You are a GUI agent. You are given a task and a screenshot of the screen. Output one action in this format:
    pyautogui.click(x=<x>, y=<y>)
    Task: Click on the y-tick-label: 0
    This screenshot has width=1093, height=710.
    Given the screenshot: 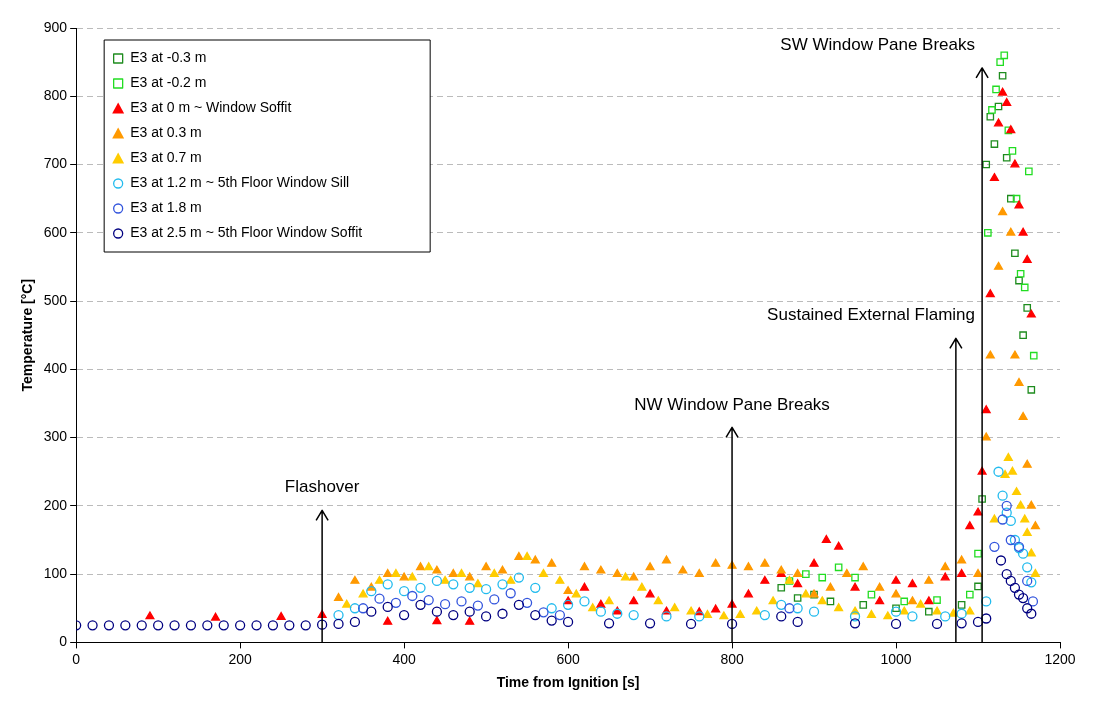 What is the action you would take?
    pyautogui.click(x=63, y=641)
    